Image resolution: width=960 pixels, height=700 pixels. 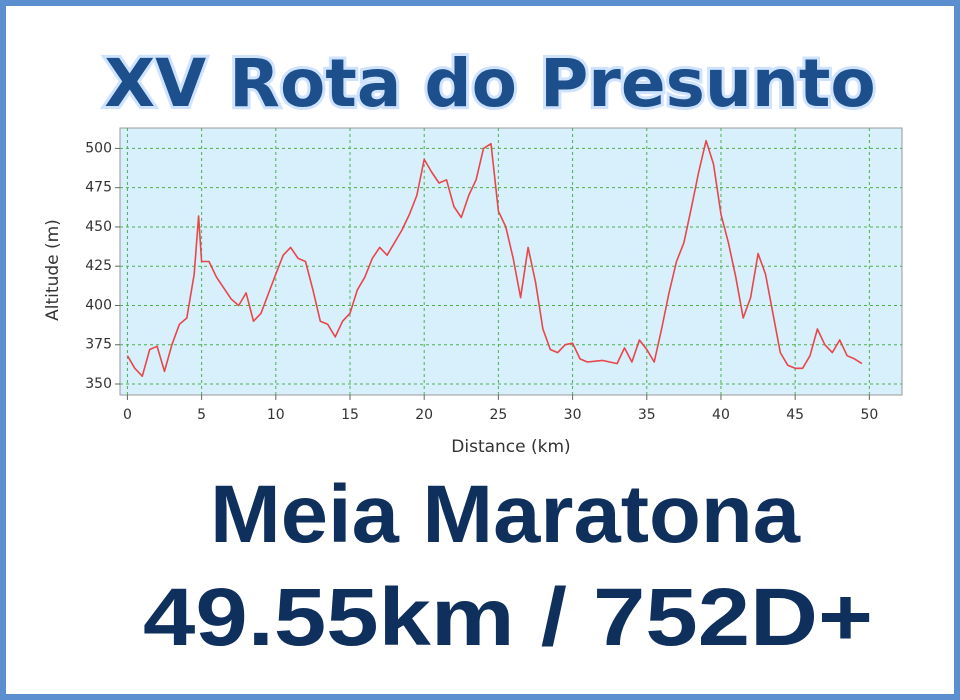 I want to click on x-tick-label: 30, so click(x=573, y=415).